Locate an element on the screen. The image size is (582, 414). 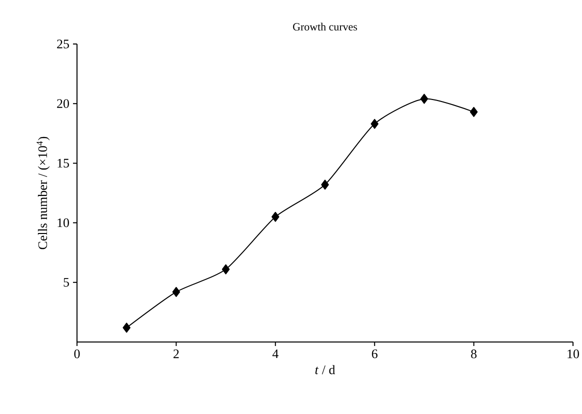
x-tick-label: 10 is located at coordinates (573, 354).